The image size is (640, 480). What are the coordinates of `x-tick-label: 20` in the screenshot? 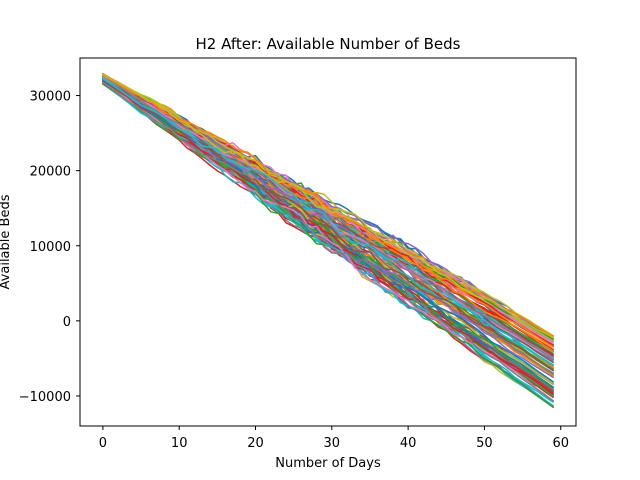 It's located at (255, 443).